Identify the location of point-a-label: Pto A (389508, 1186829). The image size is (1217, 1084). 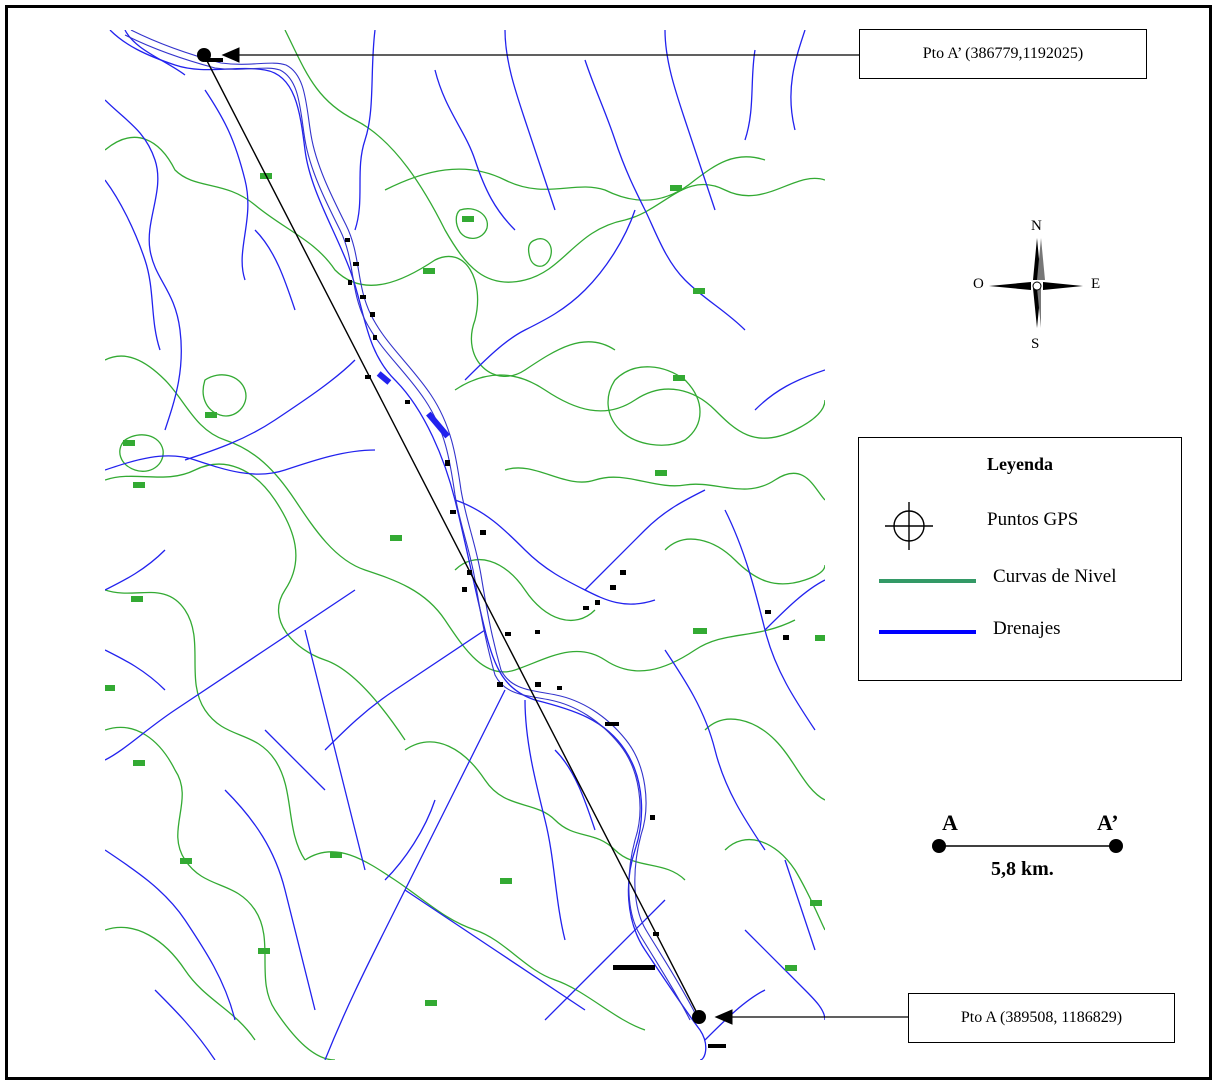
(1041, 1017).